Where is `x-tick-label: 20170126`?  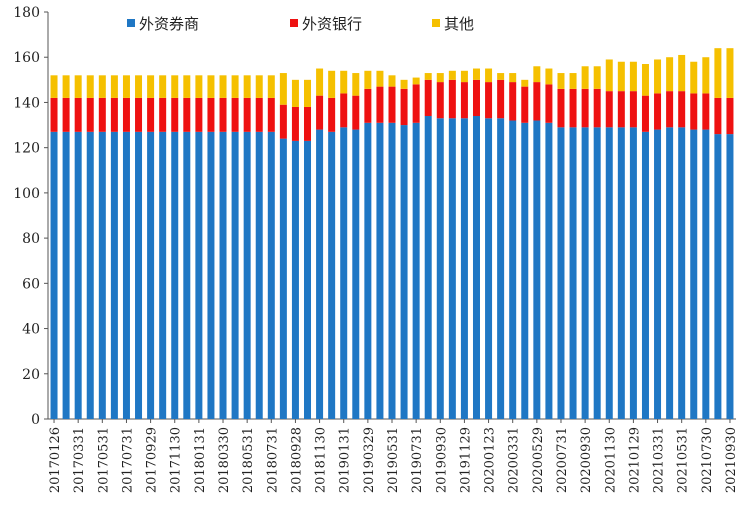
x-tick-label: 20170126 is located at coordinates (55, 460).